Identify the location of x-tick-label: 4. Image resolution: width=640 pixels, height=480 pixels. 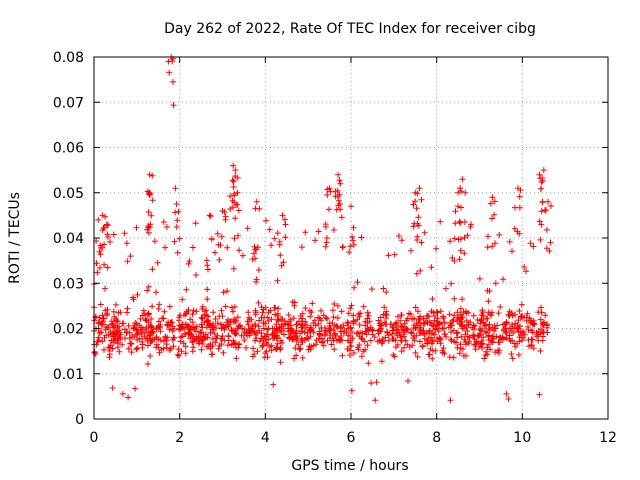
(265, 438).